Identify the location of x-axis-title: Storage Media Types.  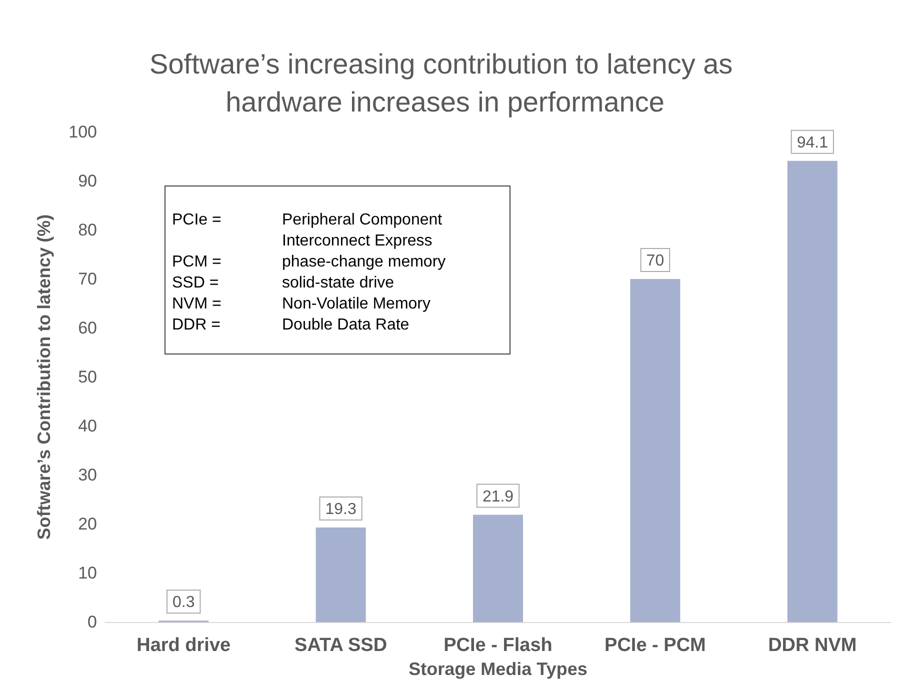
(498, 669).